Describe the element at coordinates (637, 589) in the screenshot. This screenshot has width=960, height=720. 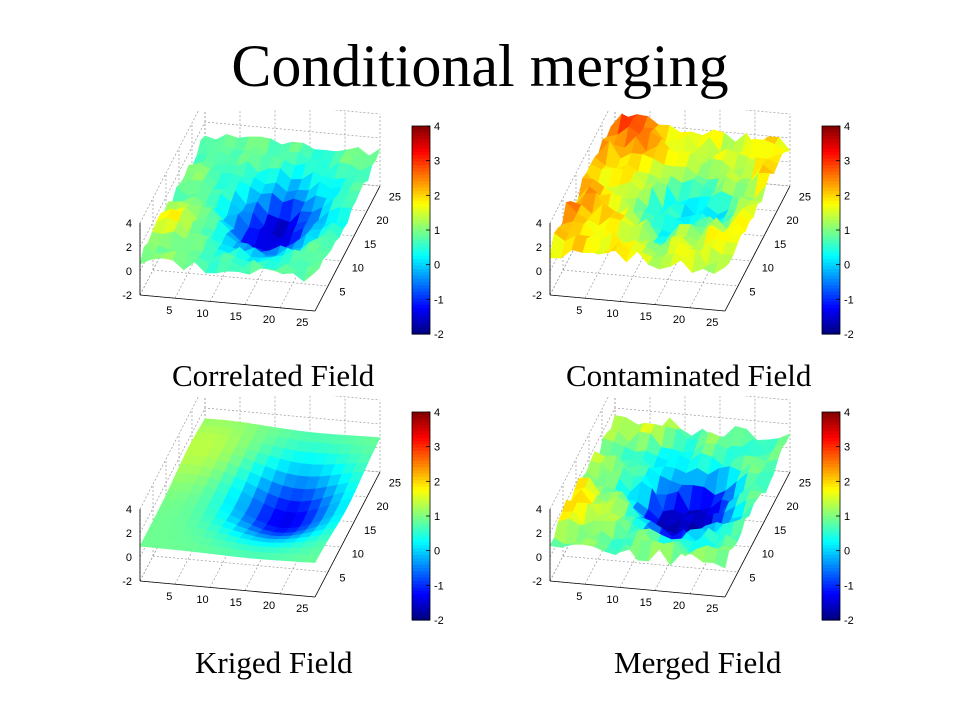
I see `x-axis-line` at that location.